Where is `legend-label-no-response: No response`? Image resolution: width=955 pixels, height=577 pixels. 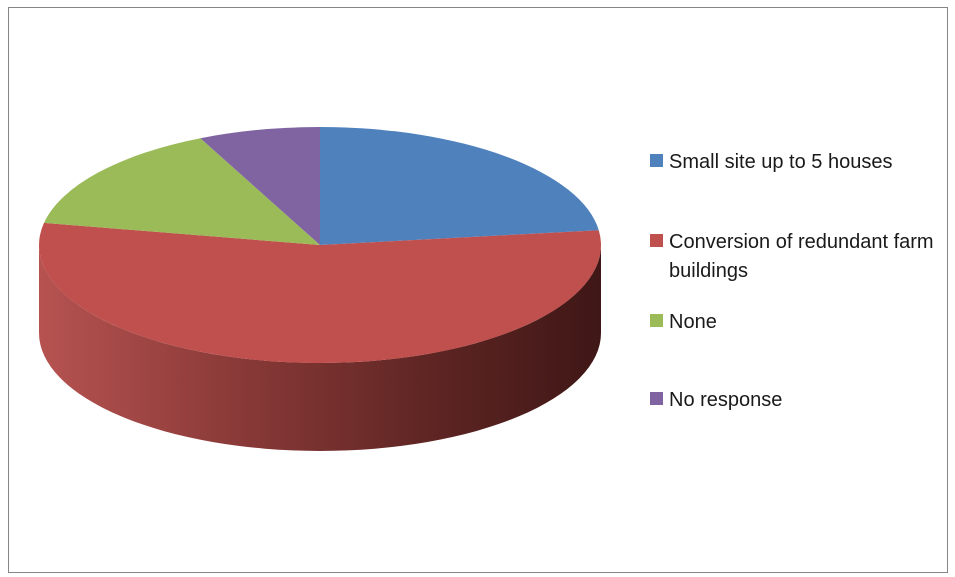
legend-label-no-response: No response is located at coordinates (726, 400).